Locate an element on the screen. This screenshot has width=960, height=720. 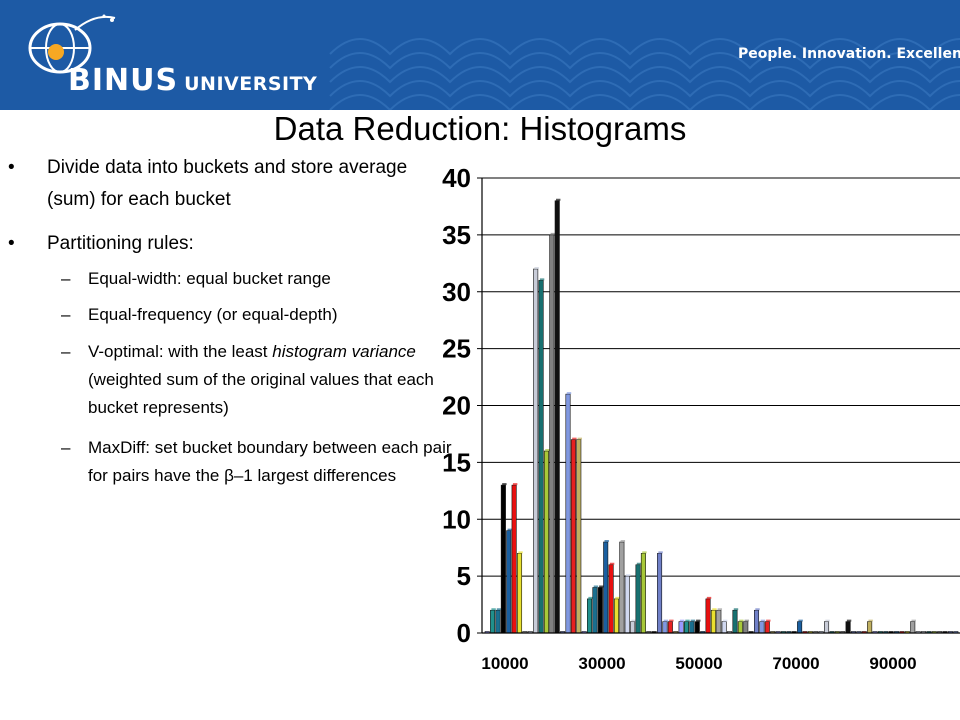
sub-bullet-3-pre: V-optimal: with the least is located at coordinates (180, 351).